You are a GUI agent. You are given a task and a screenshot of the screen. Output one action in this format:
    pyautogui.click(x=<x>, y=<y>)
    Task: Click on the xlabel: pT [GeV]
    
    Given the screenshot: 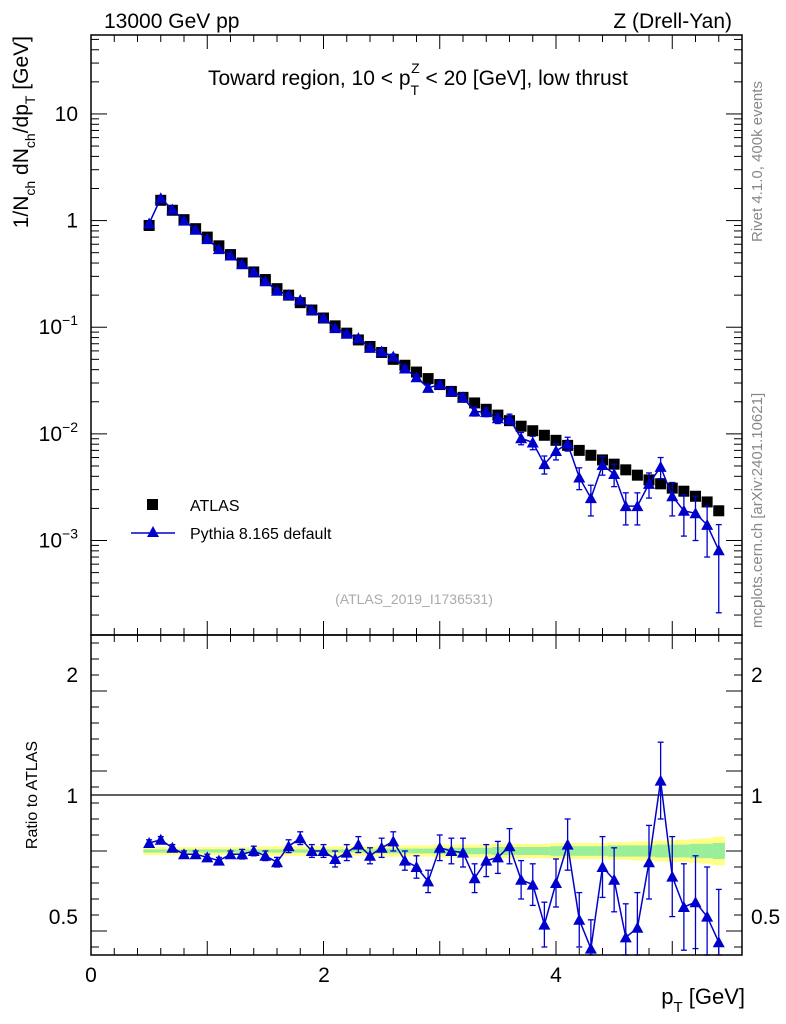 What is the action you would take?
    pyautogui.click(x=703, y=1000)
    